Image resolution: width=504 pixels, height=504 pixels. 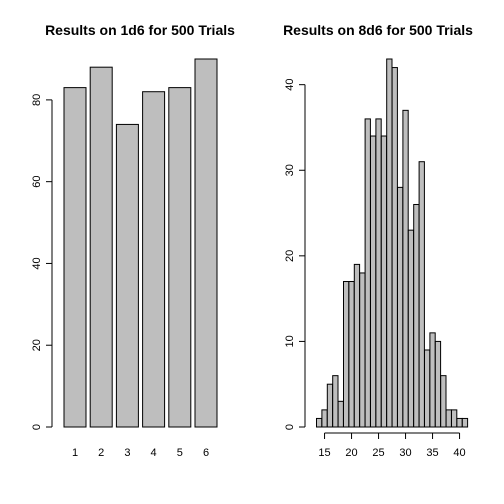 What do you see at coordinates (154, 453) in the screenshot?
I see `x-tick-label-0-4: 4` at bounding box center [154, 453].